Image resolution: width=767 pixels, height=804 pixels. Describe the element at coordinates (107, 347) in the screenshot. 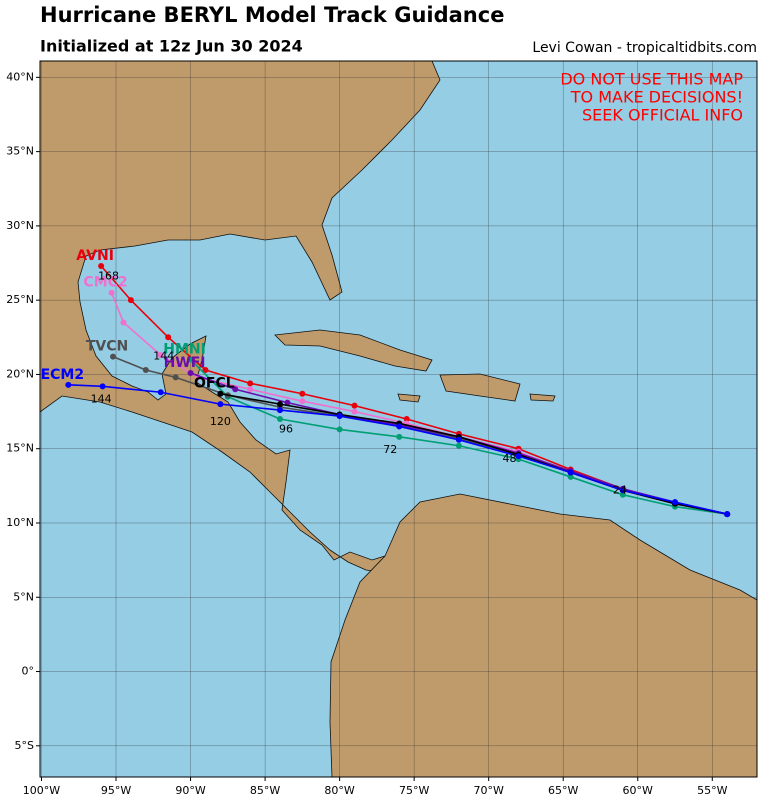

I see `track-name: TVCN` at that location.